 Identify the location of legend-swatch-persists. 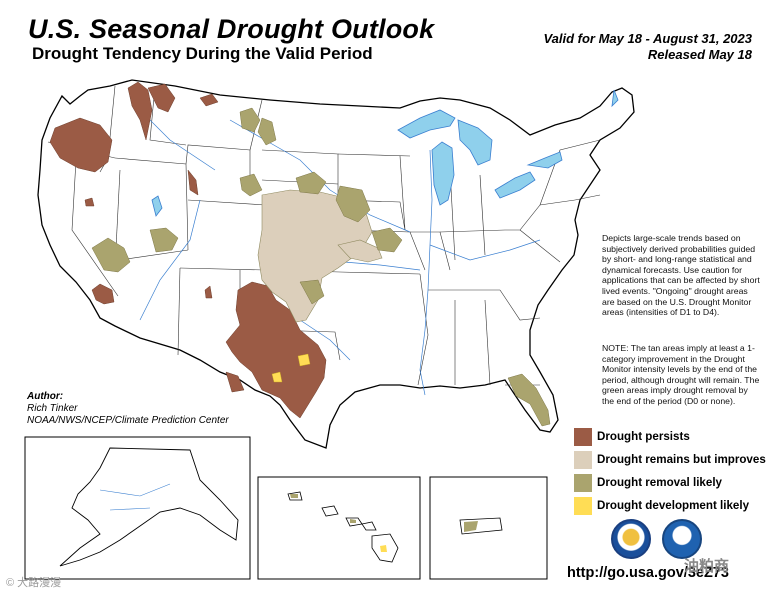
(583, 436).